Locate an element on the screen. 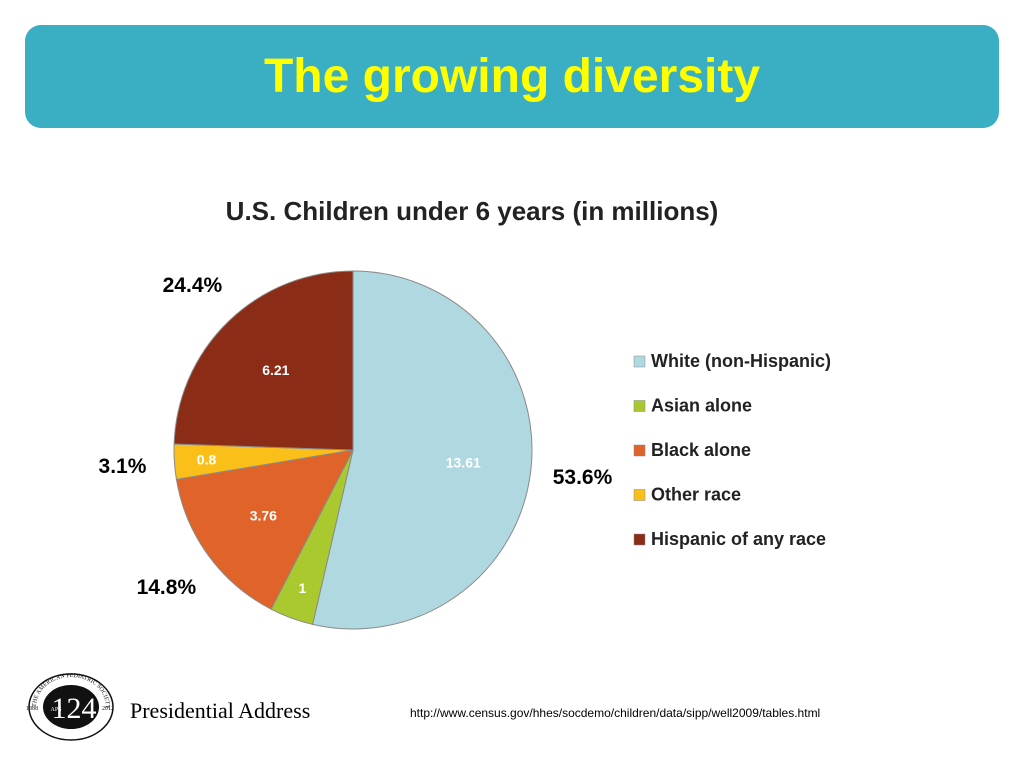 Image resolution: width=1024 pixels, height=768 pixels. pie-slice-hispanic-of-any-race is located at coordinates (263, 360).